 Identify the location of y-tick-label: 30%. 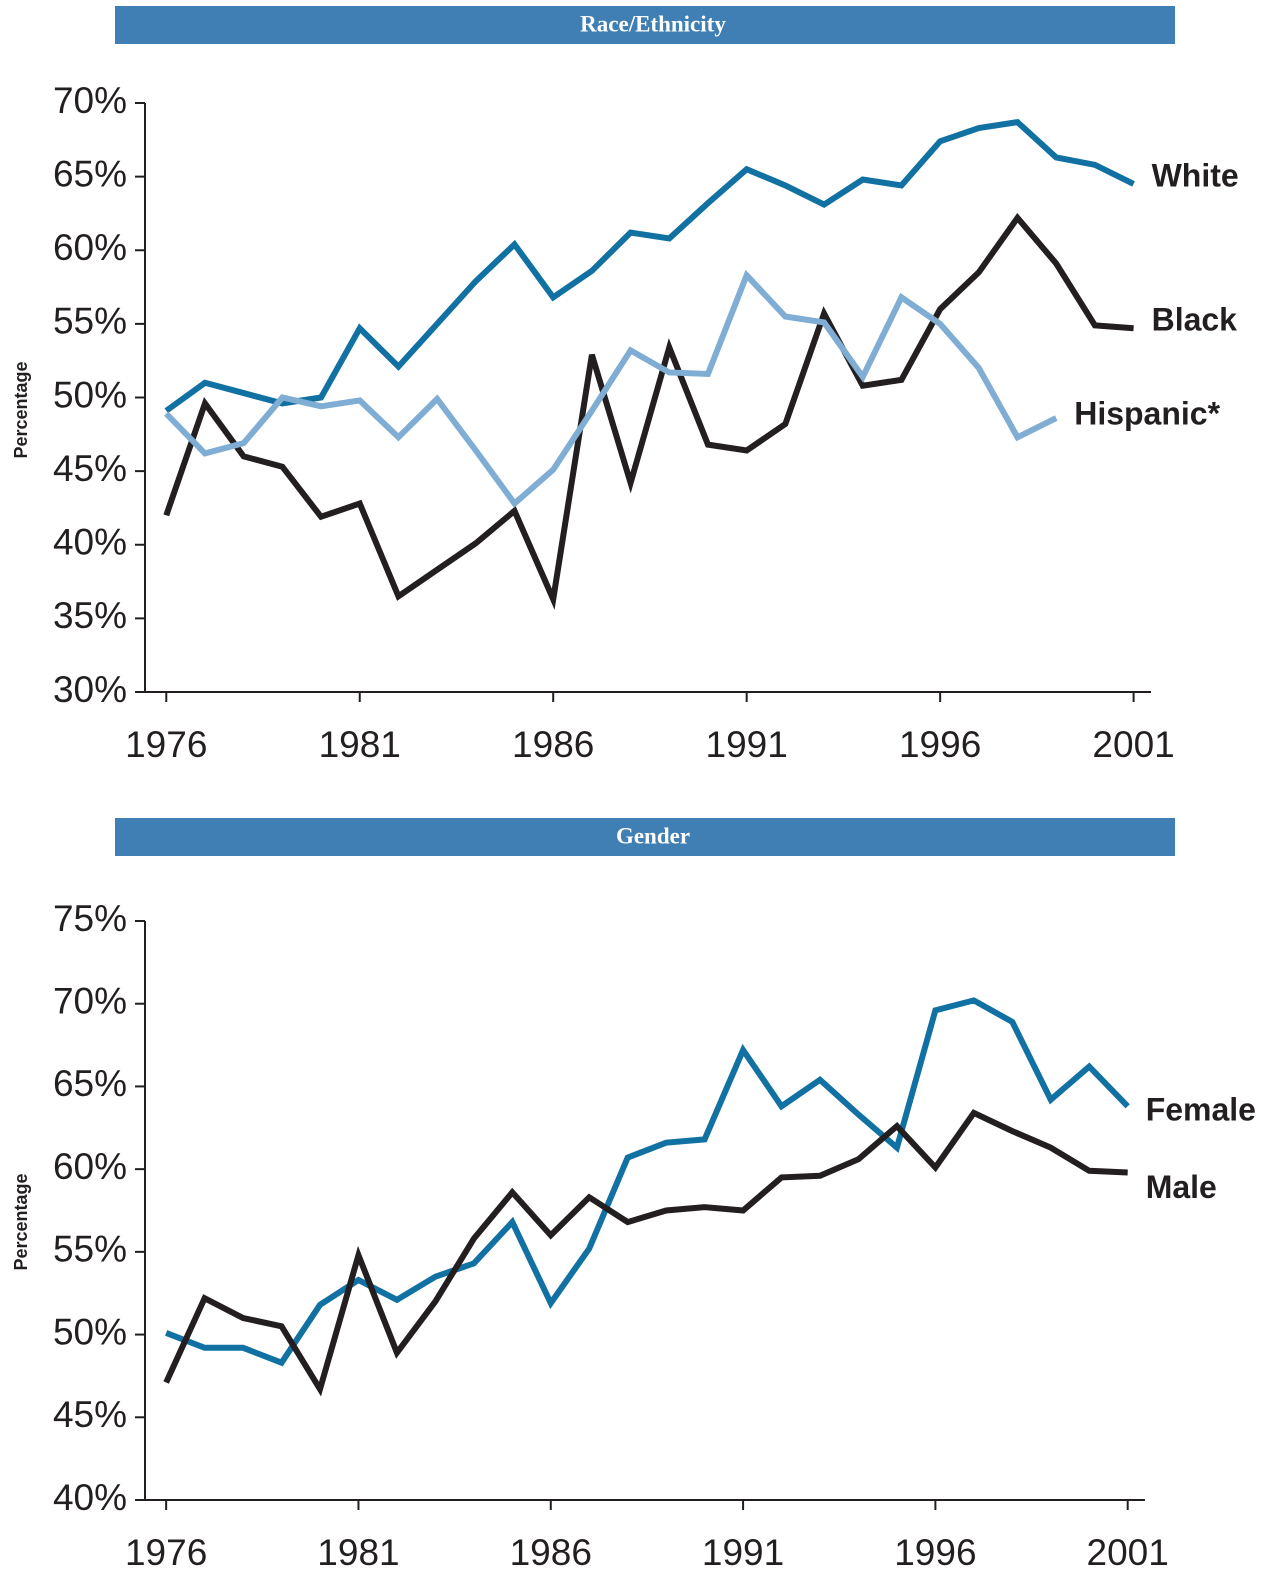
(90, 689).